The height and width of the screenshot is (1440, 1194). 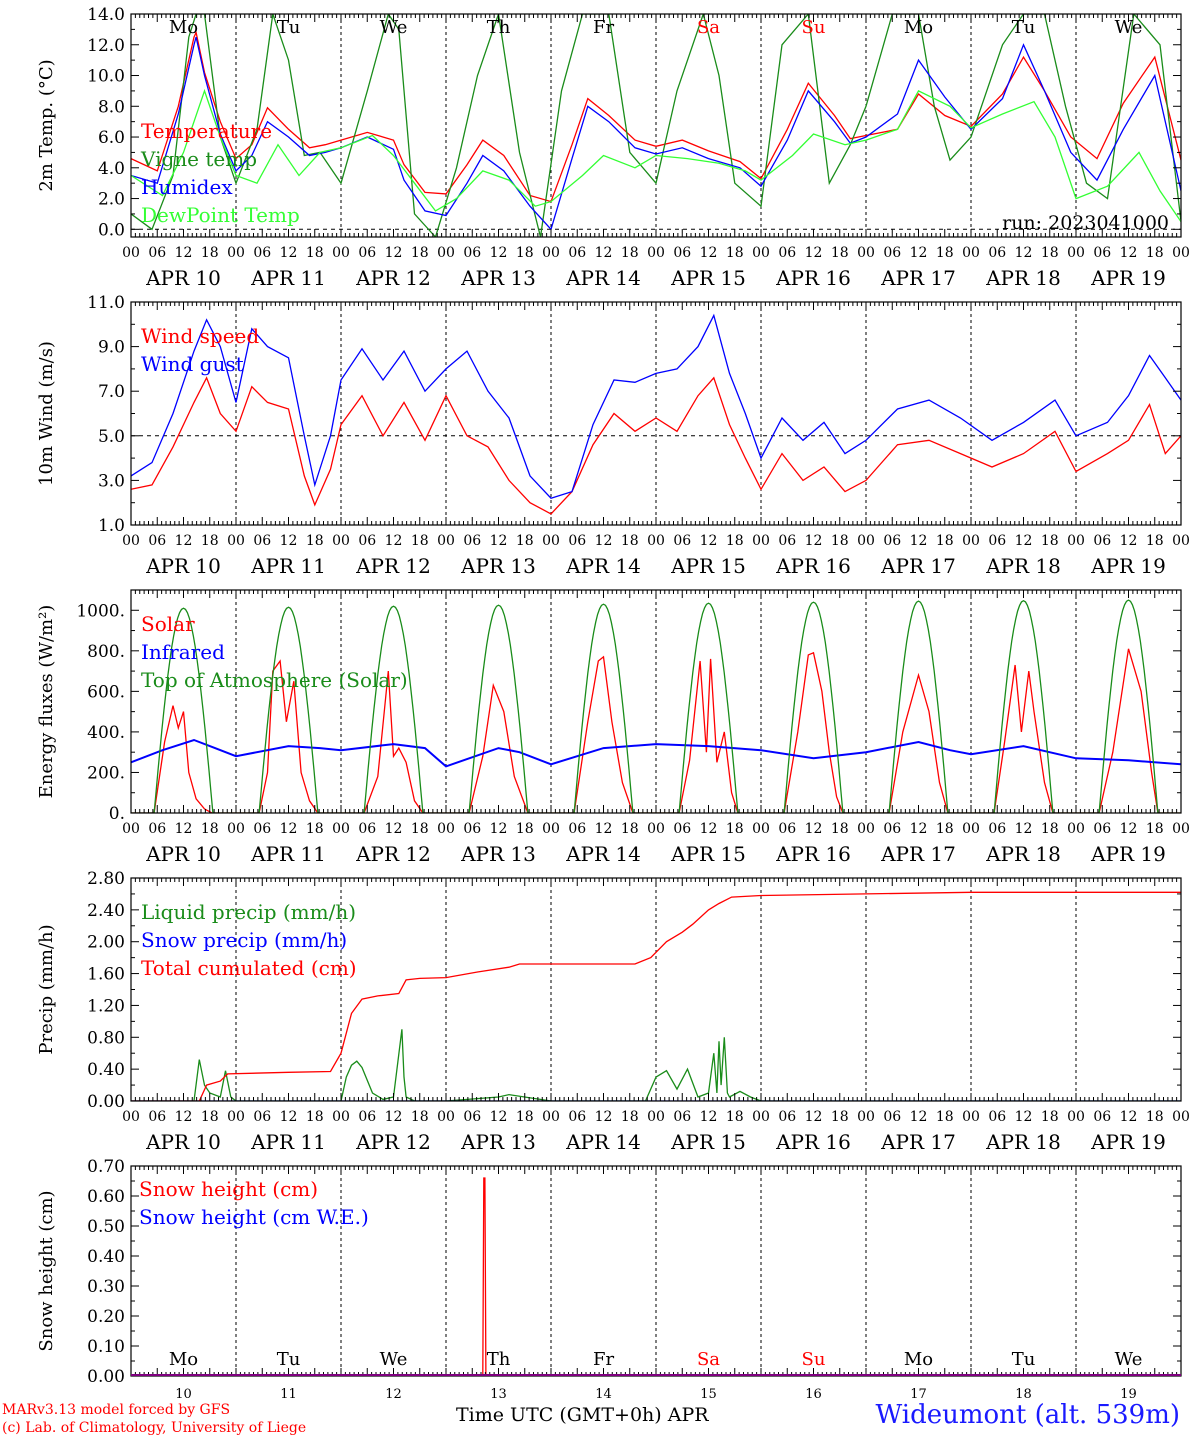 I want to click on date-label: APR 13, so click(x=498, y=854).